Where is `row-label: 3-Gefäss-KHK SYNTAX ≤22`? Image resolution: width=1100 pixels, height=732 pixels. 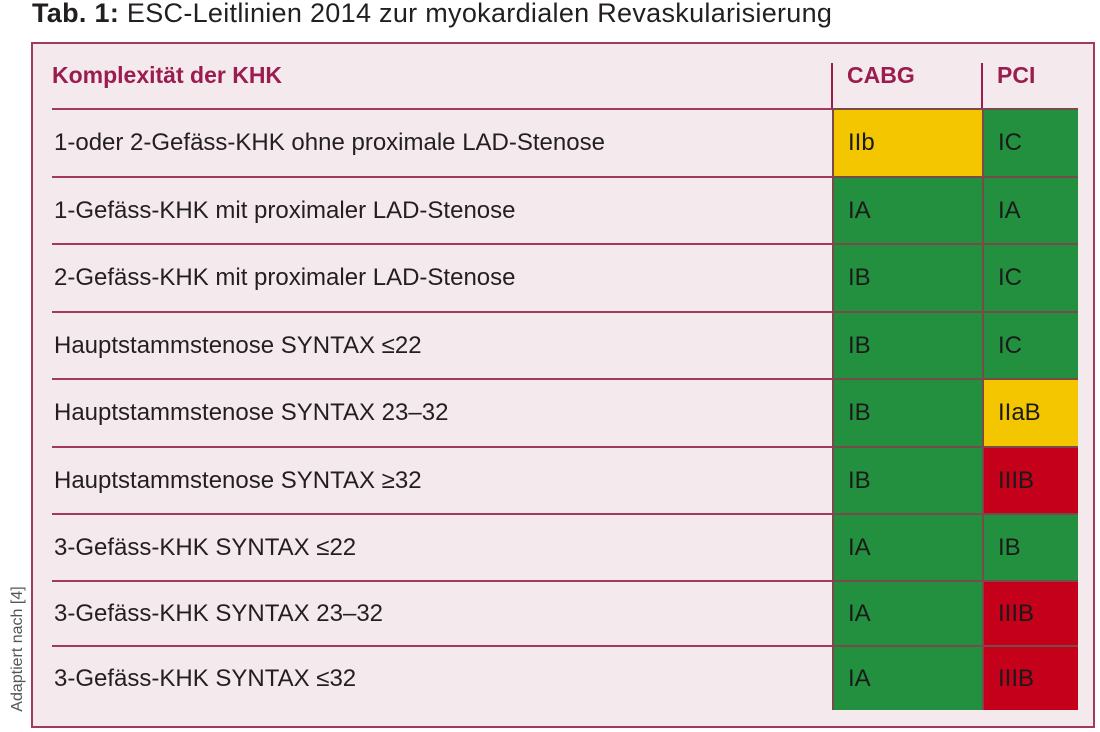 row-label: 3-Gefäss-KHK SYNTAX ≤22 is located at coordinates (442, 546).